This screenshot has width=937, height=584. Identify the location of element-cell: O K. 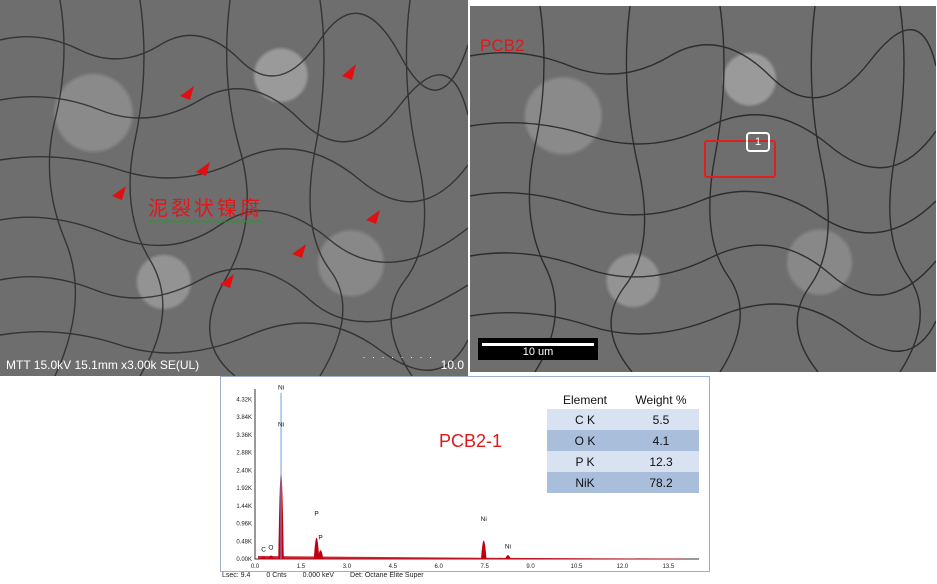
(585, 440).